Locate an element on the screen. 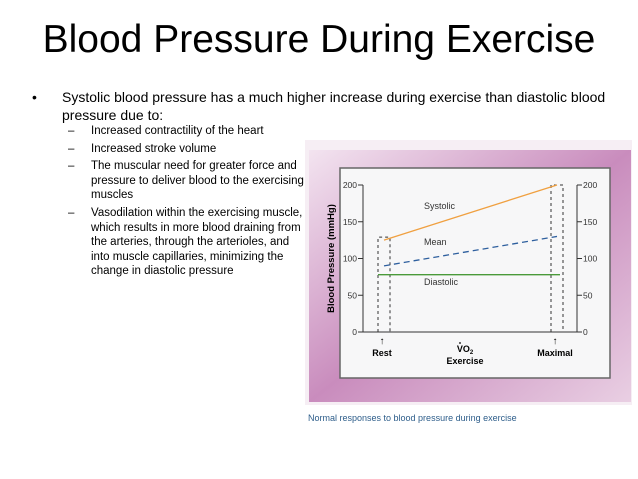  y-tick-label-left: 150 is located at coordinates (350, 222).